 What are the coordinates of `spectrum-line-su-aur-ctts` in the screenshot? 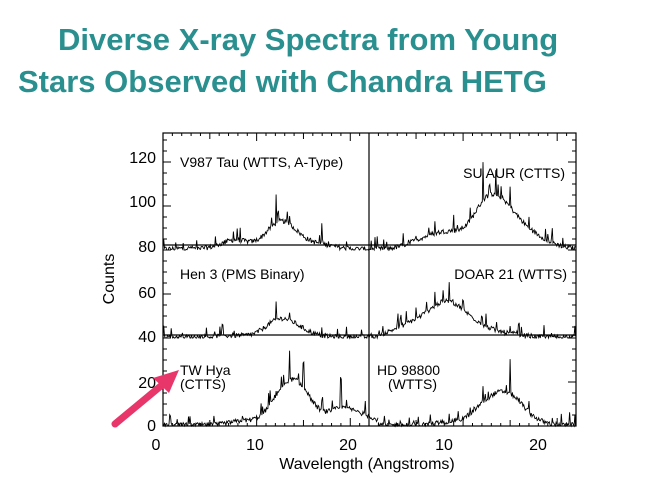 It's located at (477, 207).